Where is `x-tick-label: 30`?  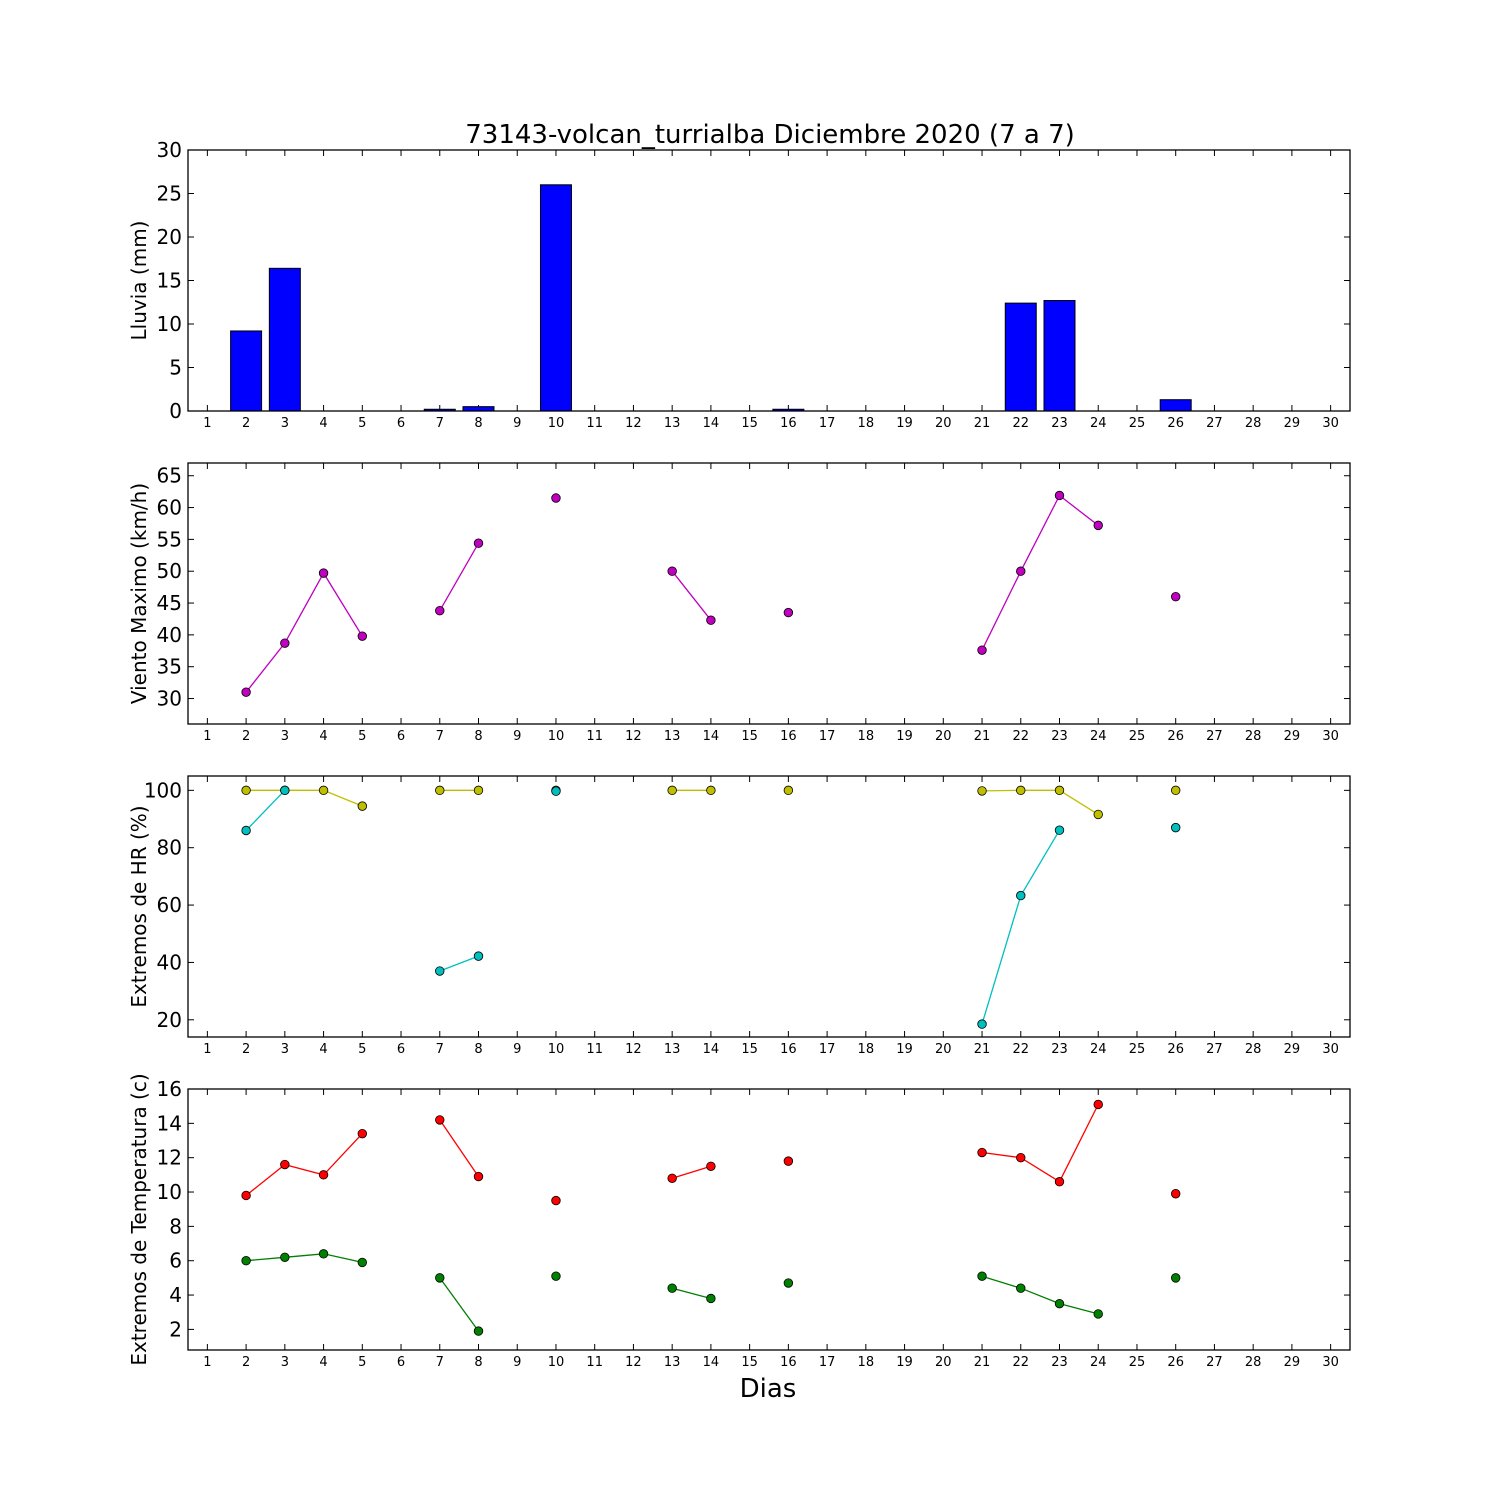 x-tick-label: 30 is located at coordinates (1330, 1049).